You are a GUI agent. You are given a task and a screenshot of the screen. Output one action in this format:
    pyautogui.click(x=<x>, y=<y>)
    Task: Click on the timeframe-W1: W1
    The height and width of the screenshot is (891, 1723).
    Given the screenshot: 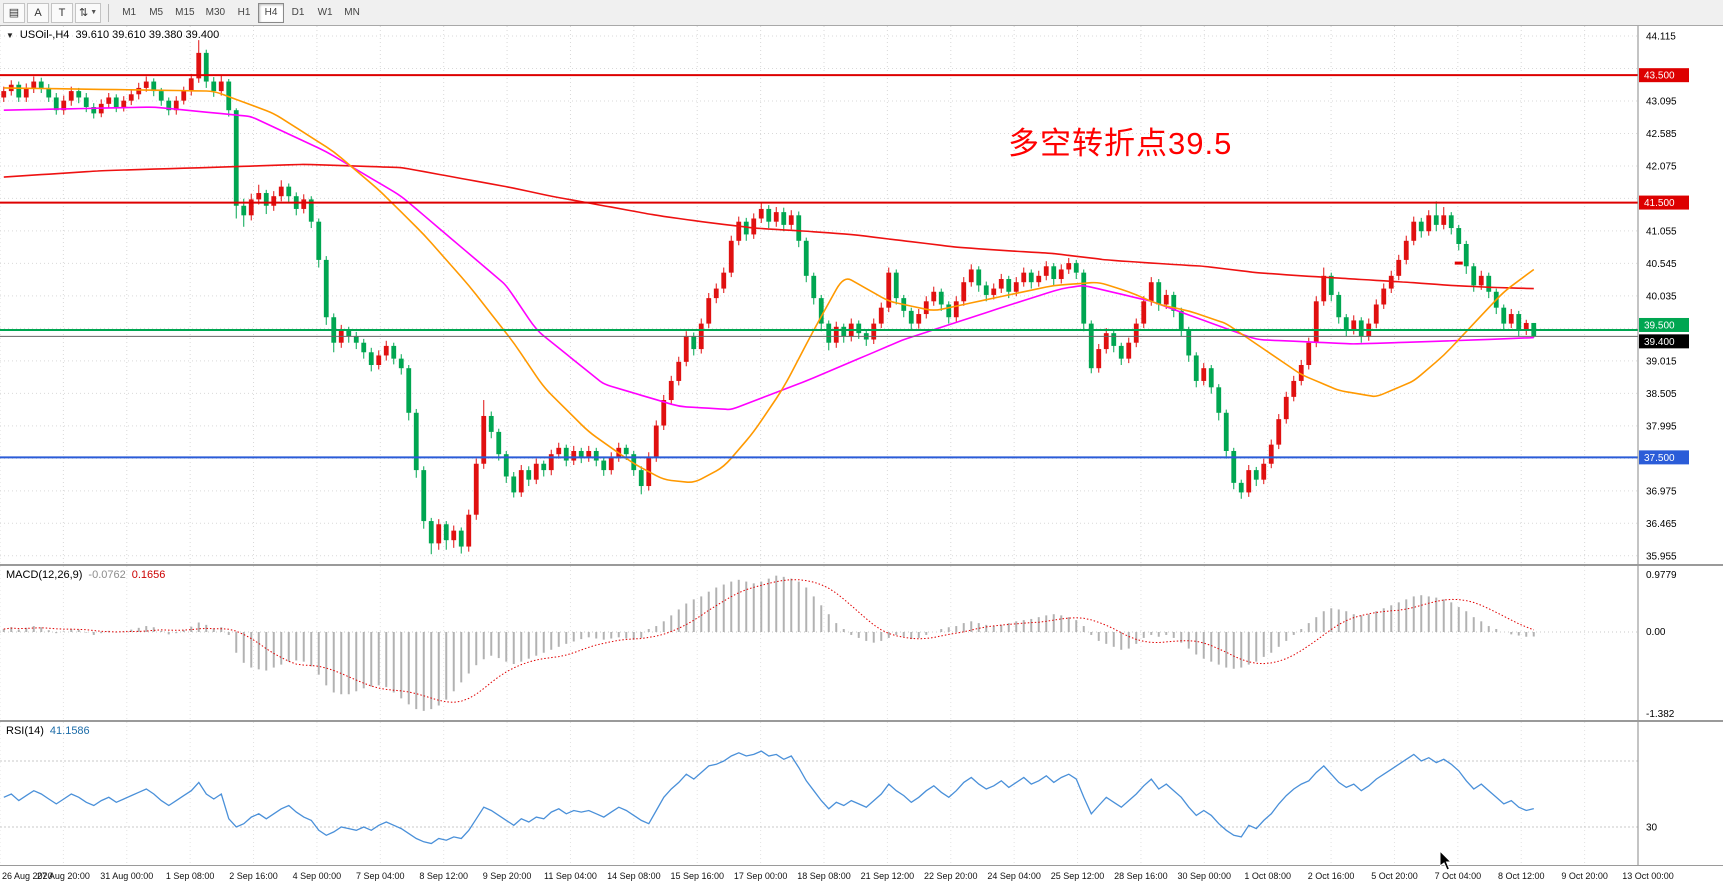 What is the action you would take?
    pyautogui.click(x=325, y=13)
    